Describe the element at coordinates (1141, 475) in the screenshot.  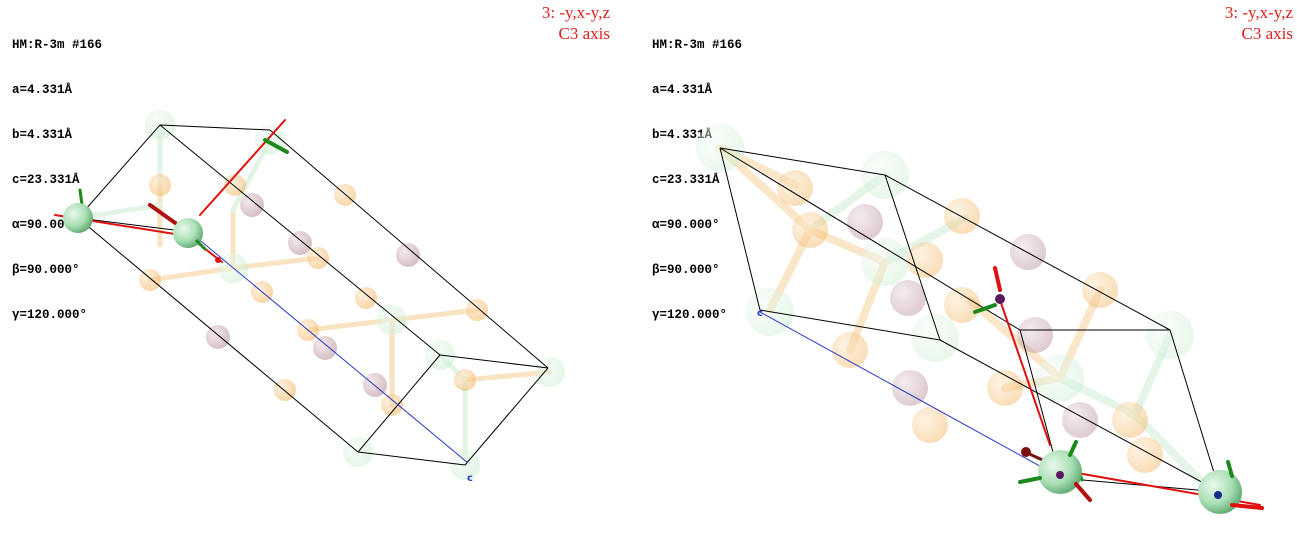
I see `axis-ticks-right` at that location.